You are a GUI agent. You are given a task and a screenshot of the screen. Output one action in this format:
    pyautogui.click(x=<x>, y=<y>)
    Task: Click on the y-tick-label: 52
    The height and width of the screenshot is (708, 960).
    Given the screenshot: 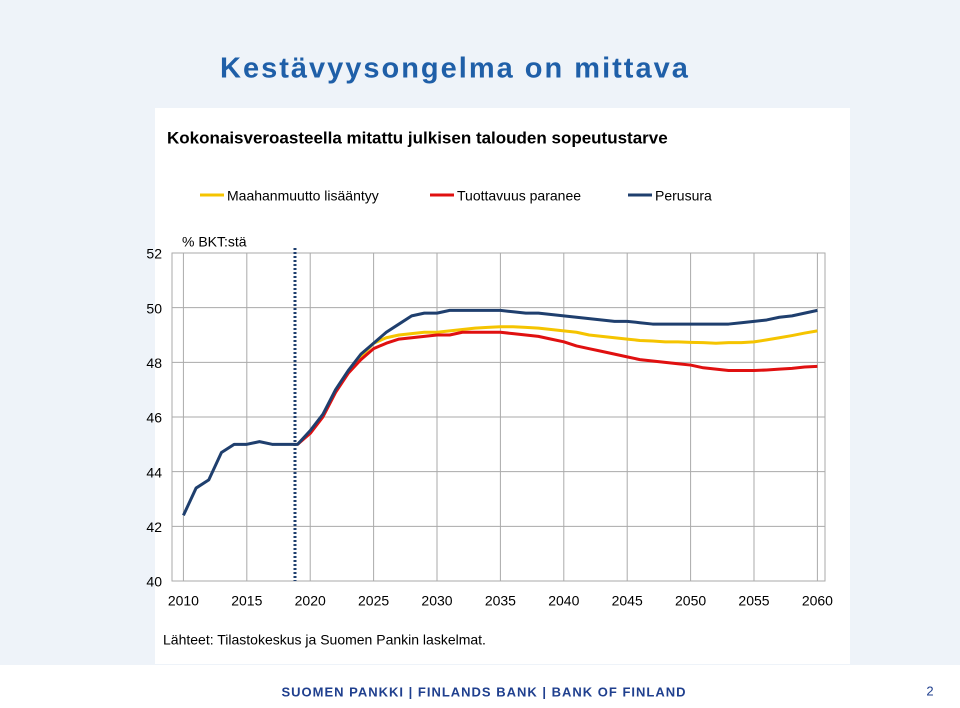 What is the action you would take?
    pyautogui.click(x=154, y=254)
    